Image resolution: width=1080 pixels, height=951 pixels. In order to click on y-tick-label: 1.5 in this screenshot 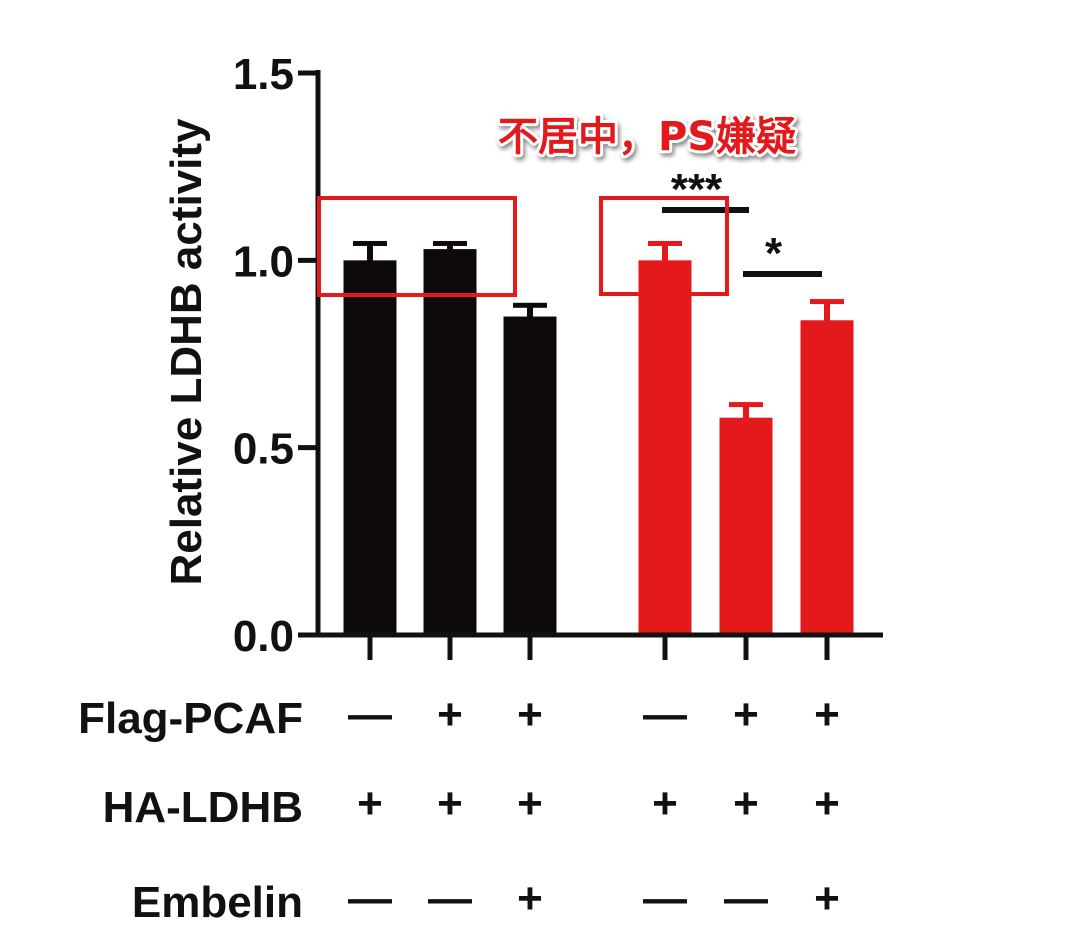, I will do `click(263, 74)`.